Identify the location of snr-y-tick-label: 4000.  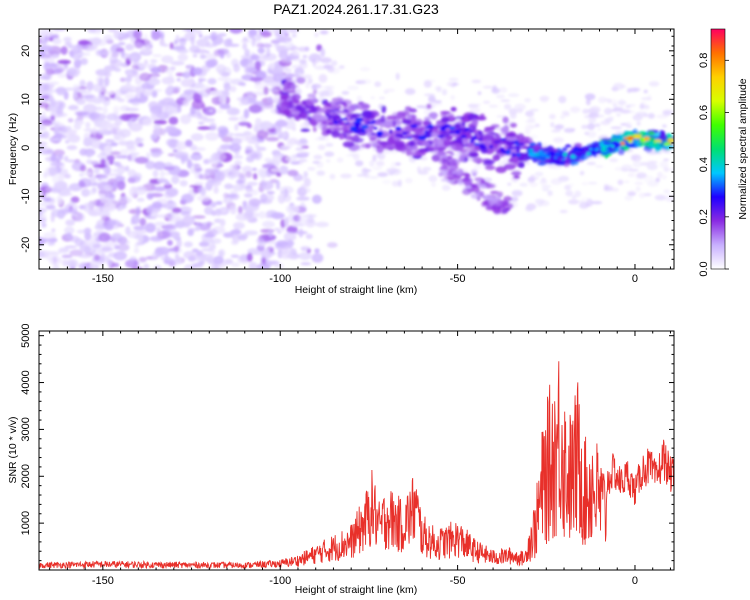
(26, 382).